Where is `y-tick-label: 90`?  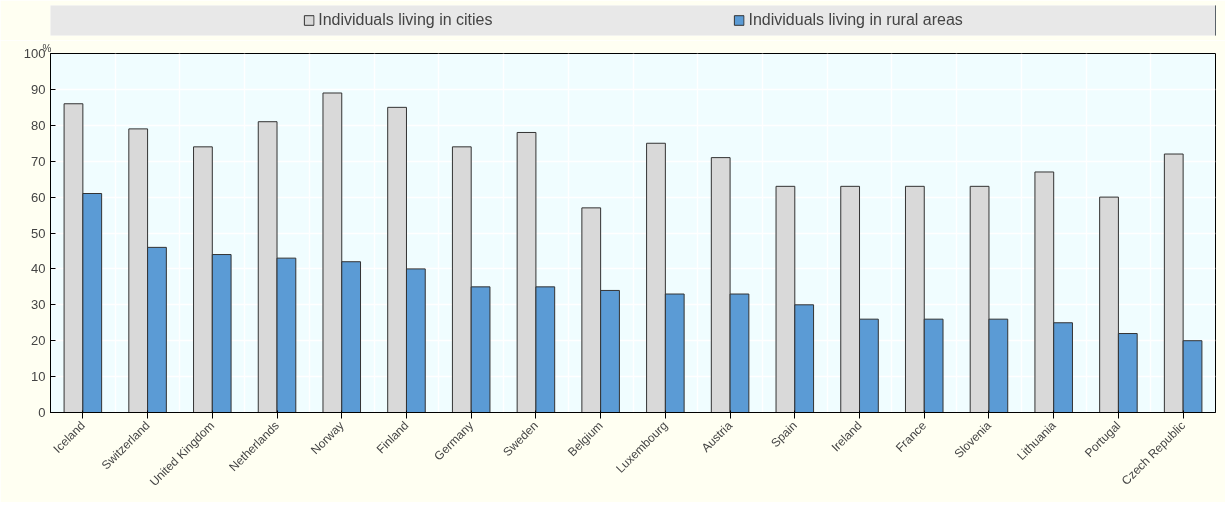 y-tick-label: 90 is located at coordinates (38, 89).